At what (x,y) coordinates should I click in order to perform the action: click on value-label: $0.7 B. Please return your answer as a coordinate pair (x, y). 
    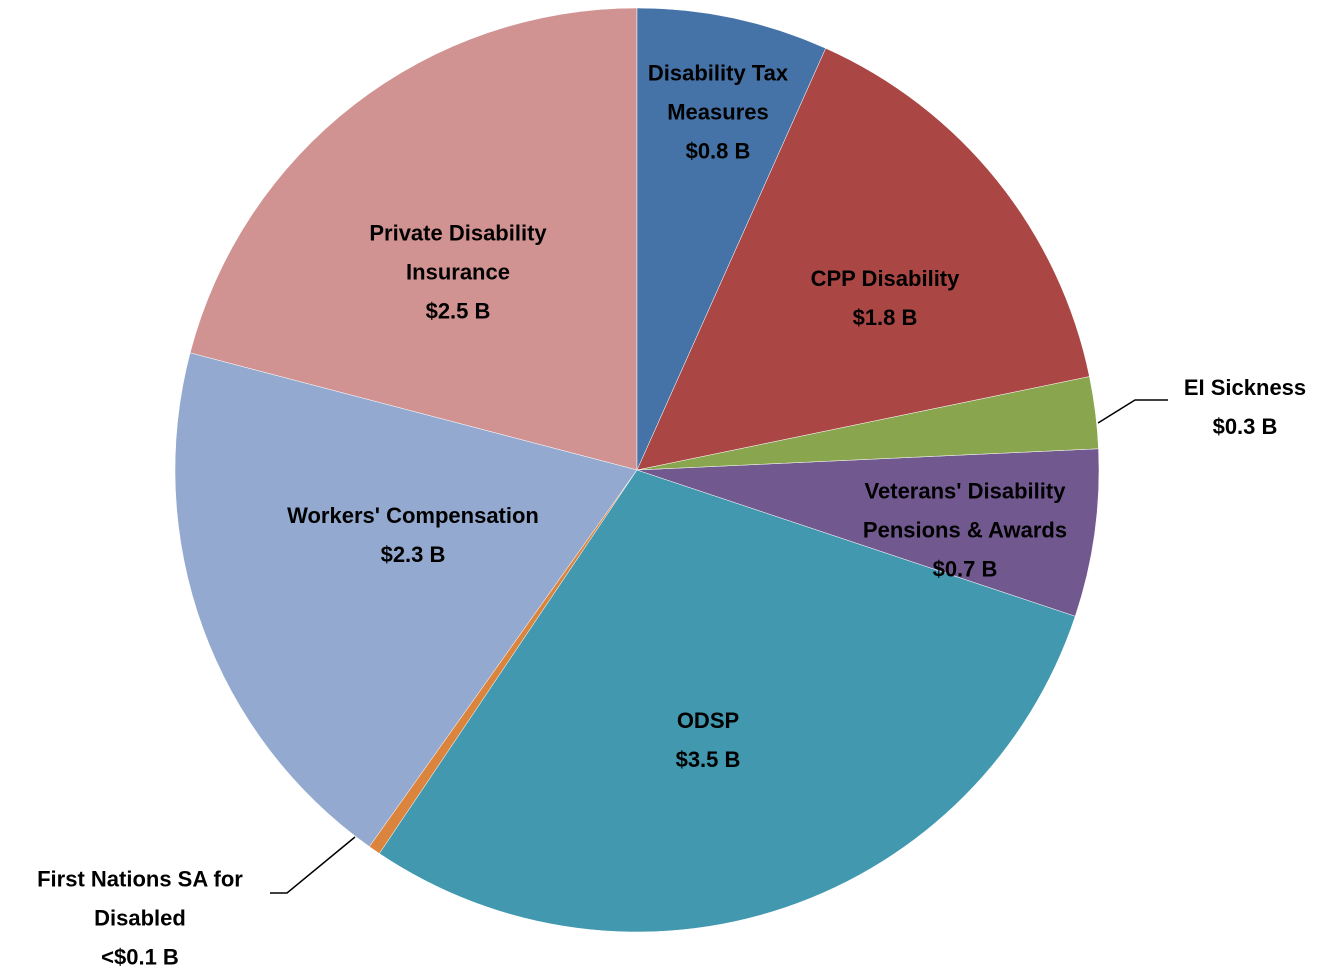
    Looking at the image, I should click on (965, 569).